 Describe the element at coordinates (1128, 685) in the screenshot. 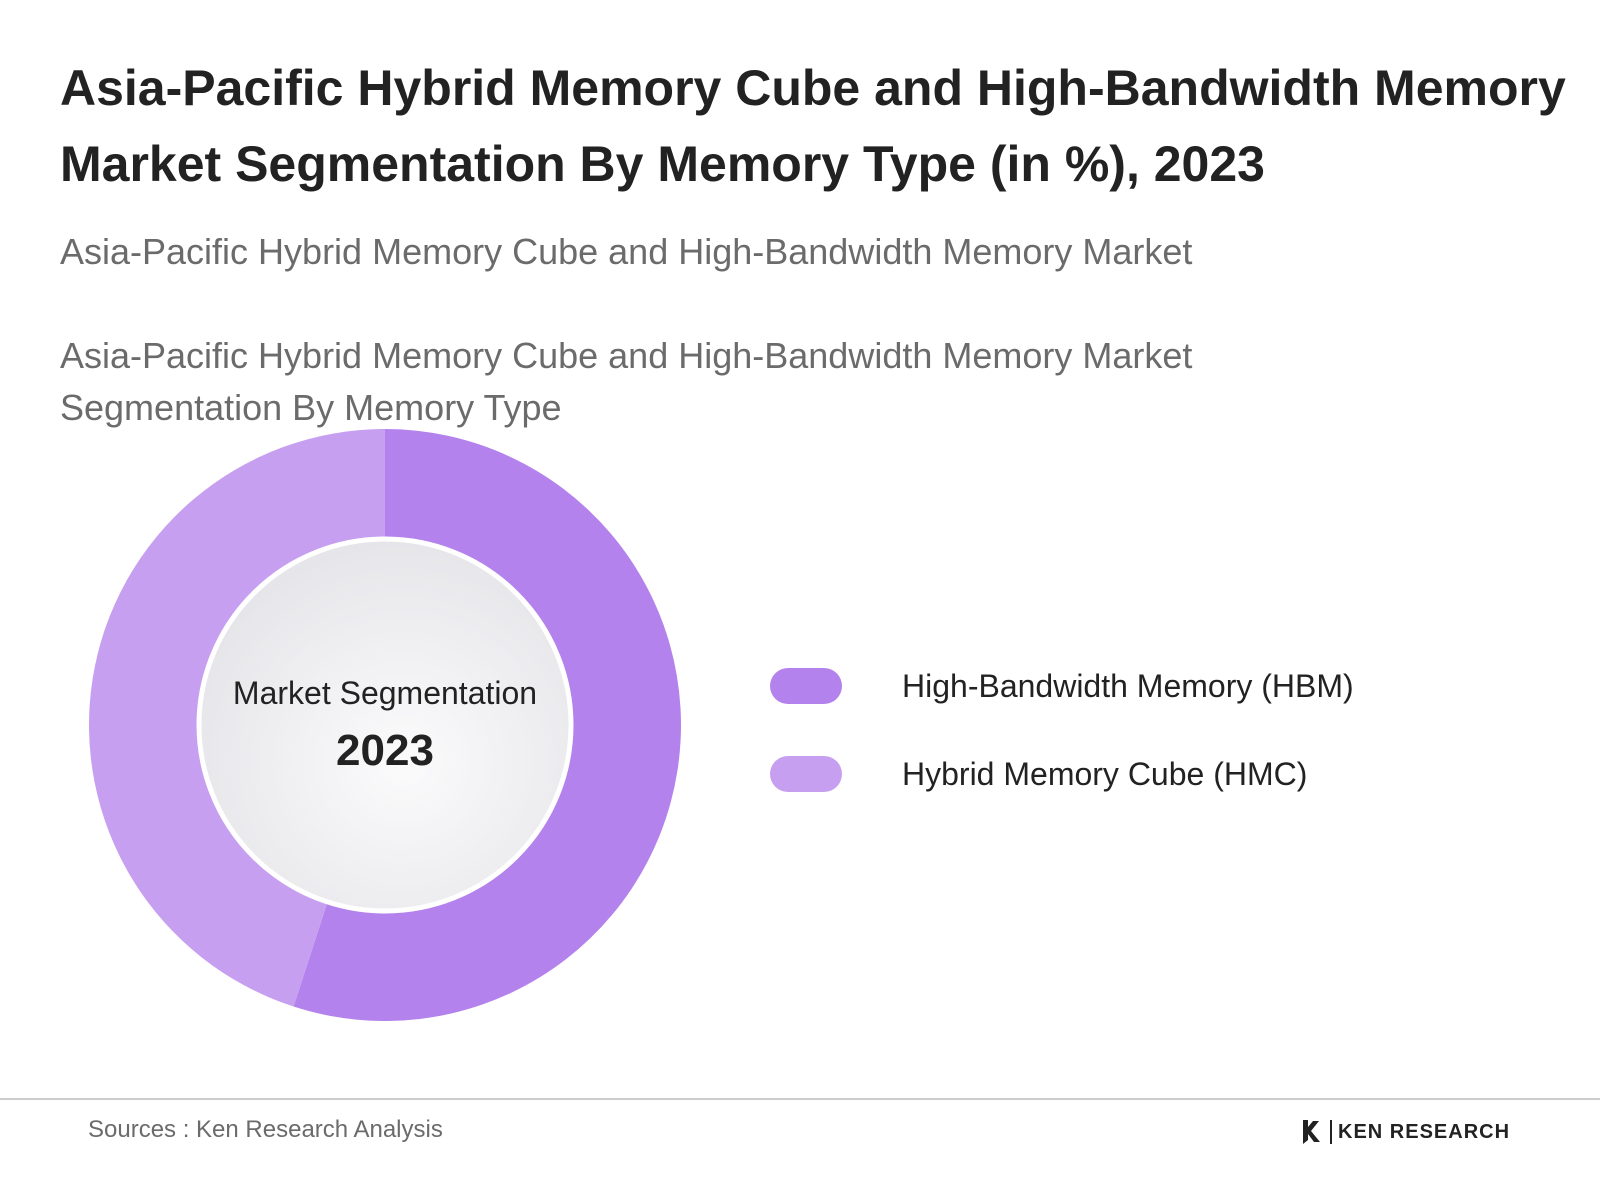

I see `legend-label-hbm: High-Bandwidth Memory (HBM)` at that location.